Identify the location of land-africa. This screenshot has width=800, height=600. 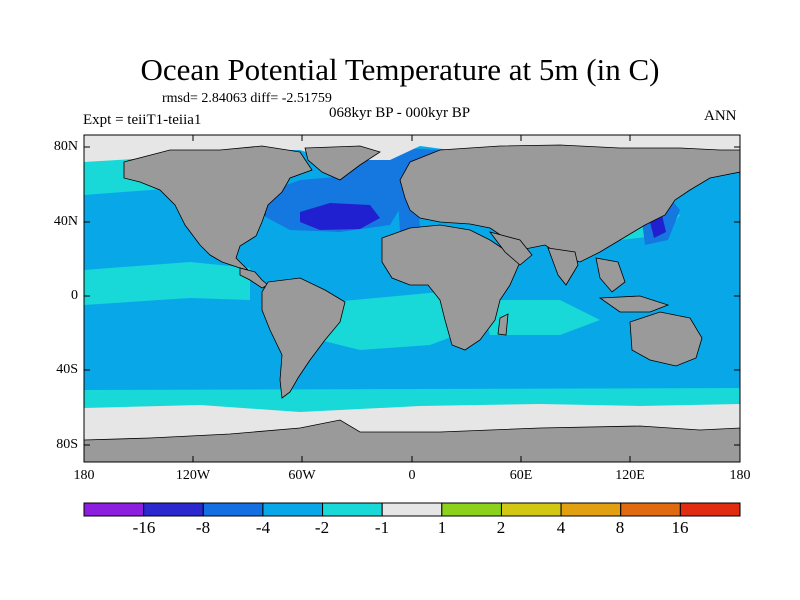
(451, 287).